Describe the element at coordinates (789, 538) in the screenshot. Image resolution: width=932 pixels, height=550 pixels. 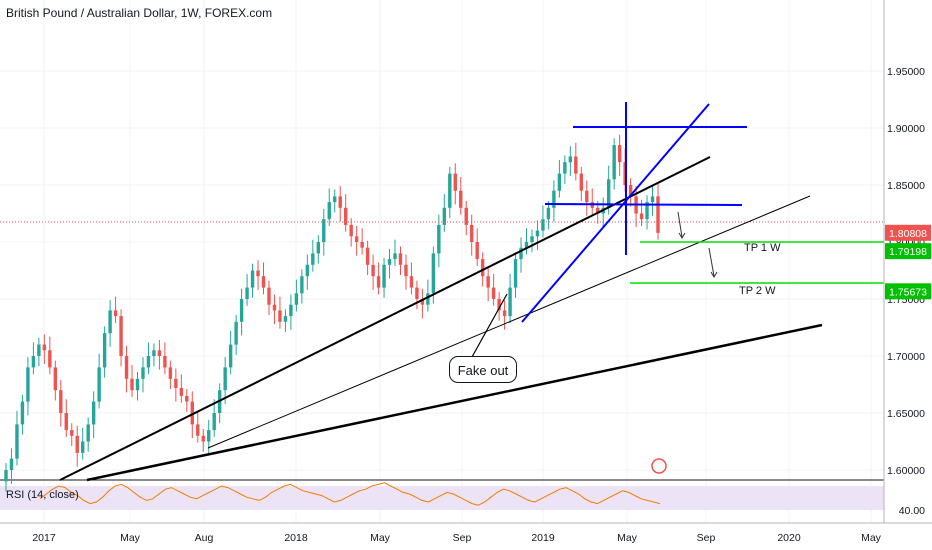
I see `time-tick-9: 2020` at that location.